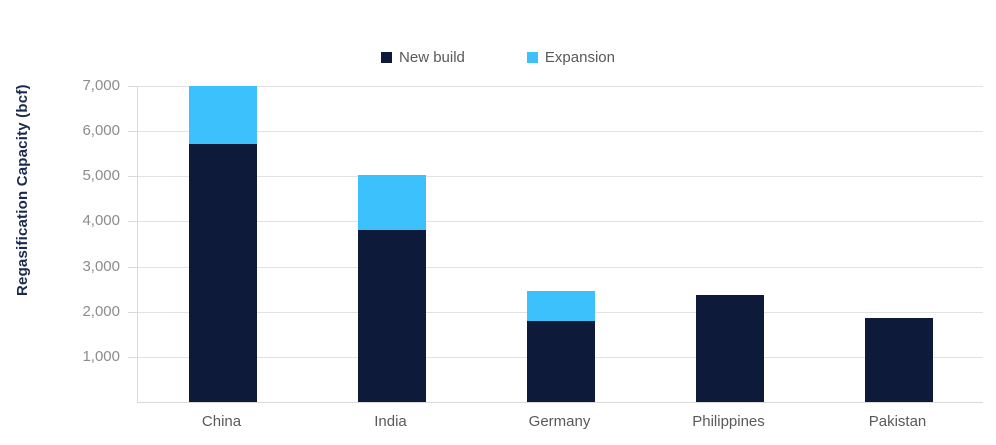 The width and height of the screenshot is (996, 445). I want to click on chart-legend: New build Expansion, so click(498, 57).